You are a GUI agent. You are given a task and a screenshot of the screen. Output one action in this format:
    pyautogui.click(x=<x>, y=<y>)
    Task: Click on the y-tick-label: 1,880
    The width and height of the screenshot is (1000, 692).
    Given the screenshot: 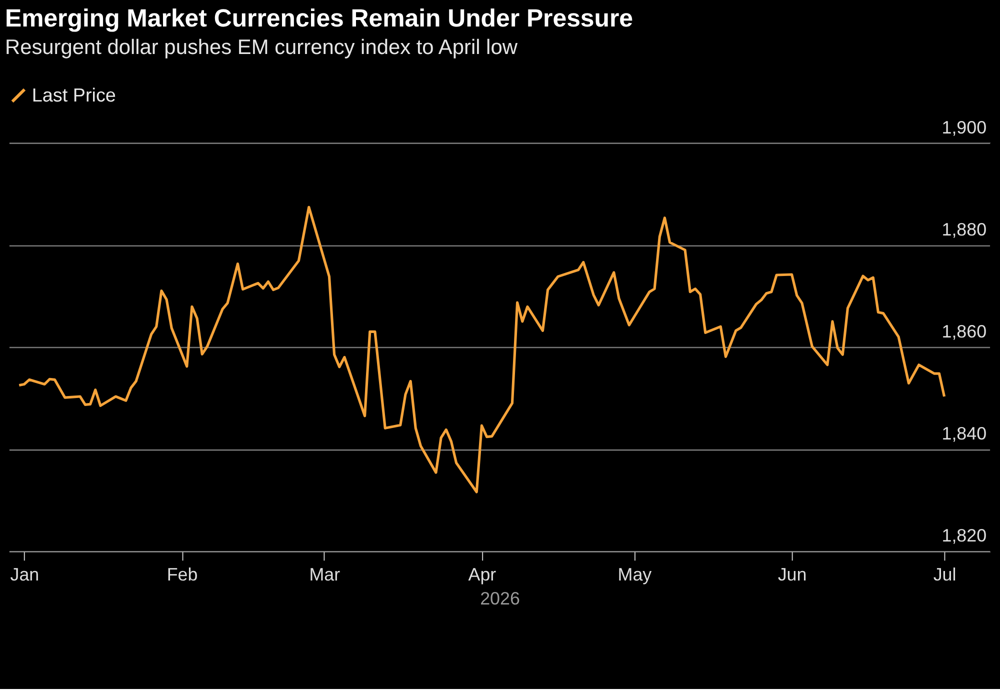 What is the action you would take?
    pyautogui.click(x=964, y=229)
    